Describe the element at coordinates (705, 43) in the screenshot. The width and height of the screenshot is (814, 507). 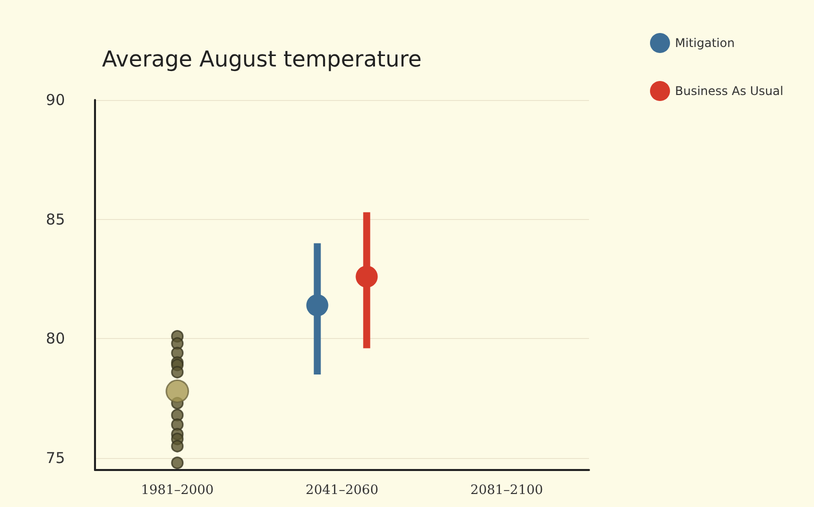
I see `legend-label: Mitigation` at that location.